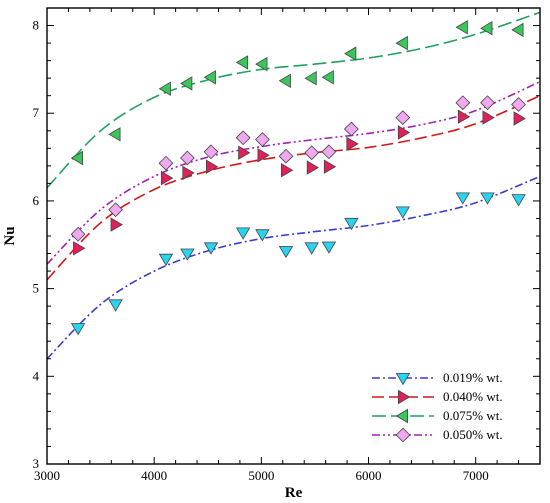 The width and height of the screenshot is (550, 503). What do you see at coordinates (476, 475) in the screenshot?
I see `x-tick-label: 7000` at bounding box center [476, 475].